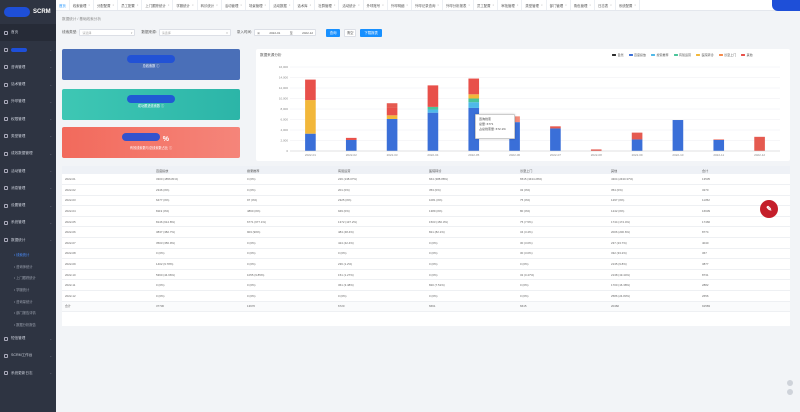 The width and height of the screenshot is (800, 412). I want to click on reset-button: 清空, so click(350, 32).